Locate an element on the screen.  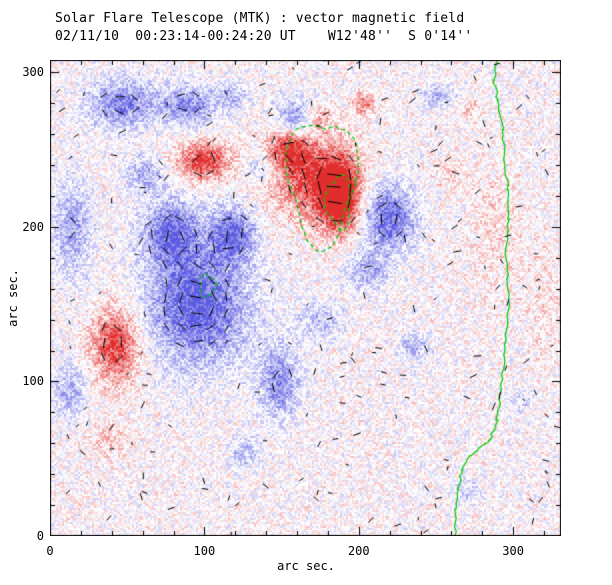
y-tick-label: 100 is located at coordinates (33, 381).